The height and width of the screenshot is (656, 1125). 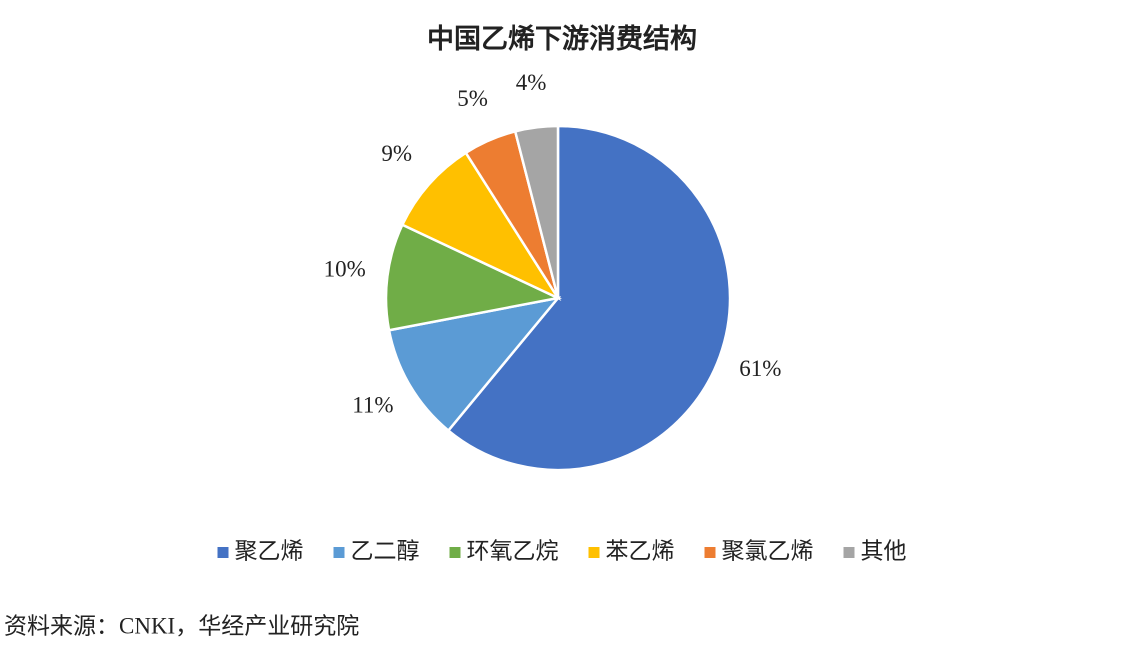 What do you see at coordinates (760, 368) in the screenshot?
I see `data-label: 61%` at bounding box center [760, 368].